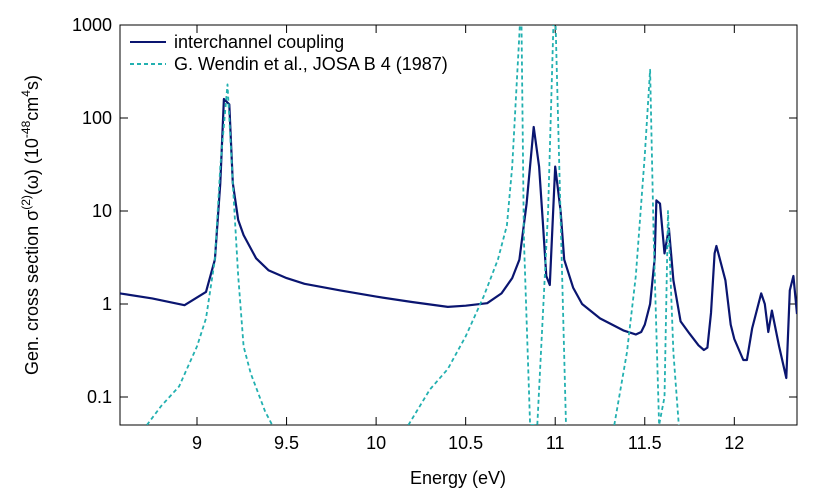 Image resolution: width=830 pixels, height=495 pixels. Describe the element at coordinates (465, 443) in the screenshot. I see `x-tick-label: 10.5` at that location.